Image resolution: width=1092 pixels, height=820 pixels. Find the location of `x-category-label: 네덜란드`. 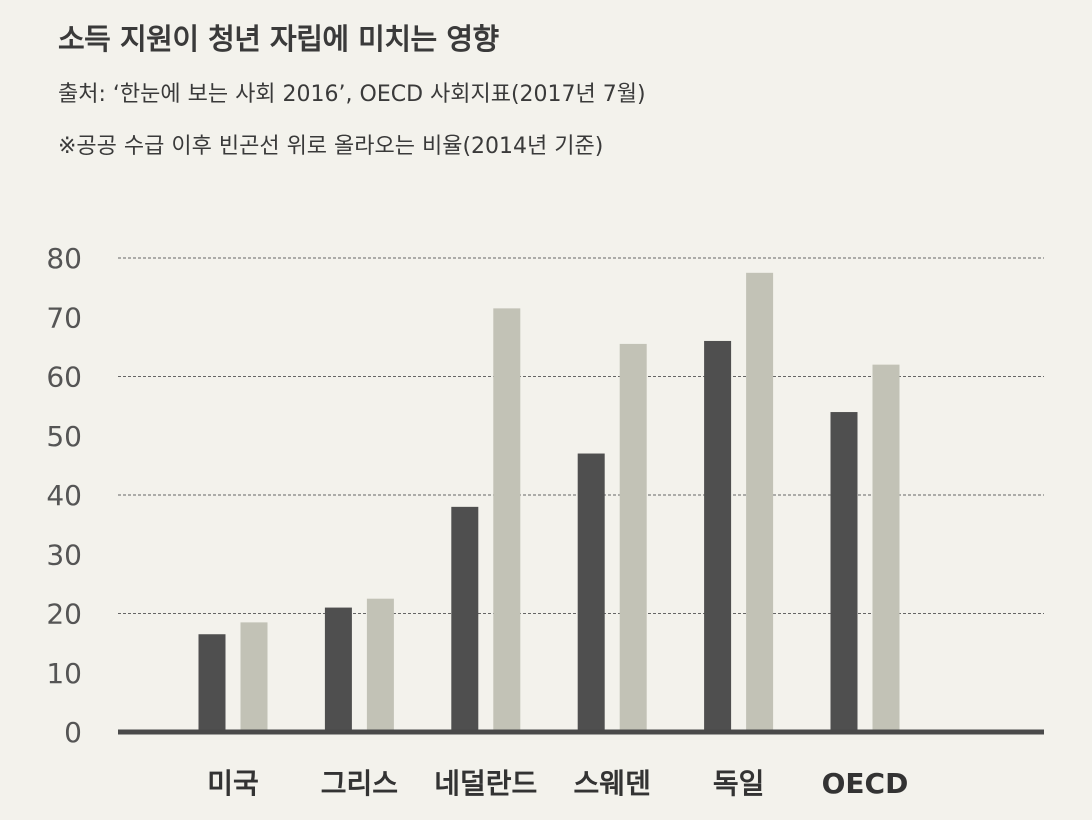

x-category-label: 네덜란드 is located at coordinates (485, 783).